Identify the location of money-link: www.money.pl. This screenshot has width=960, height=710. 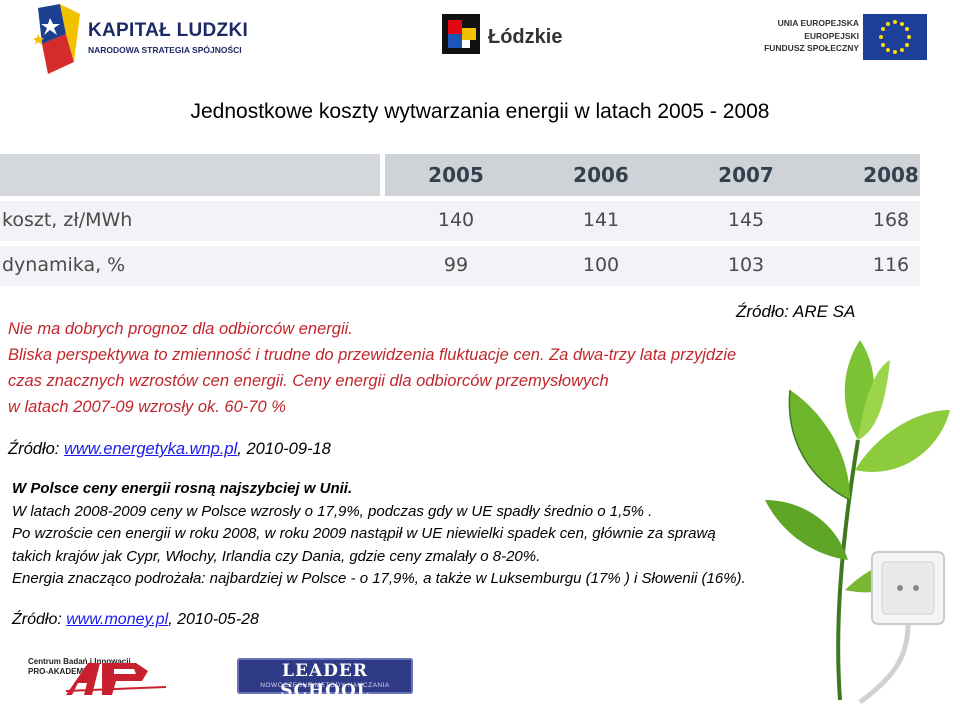
(117, 619).